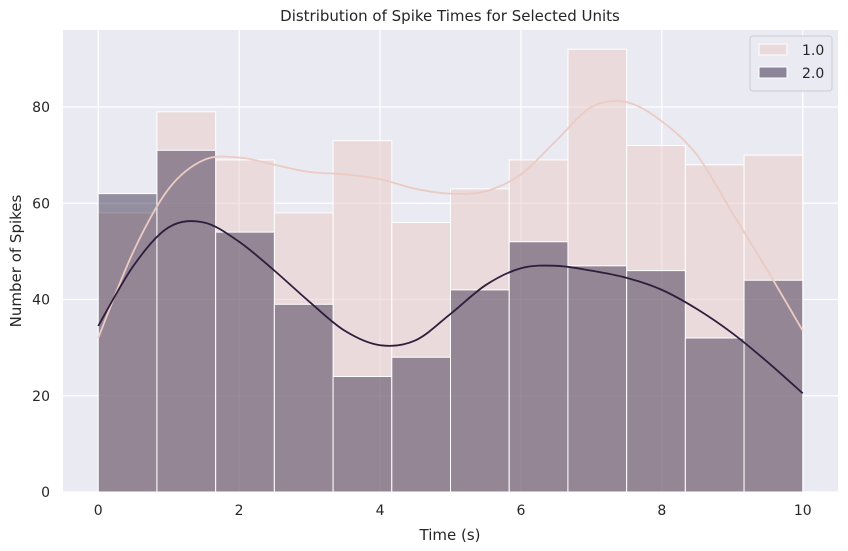  Describe the element at coordinates (380, 511) in the screenshot. I see `x-tick-label: 4` at that location.